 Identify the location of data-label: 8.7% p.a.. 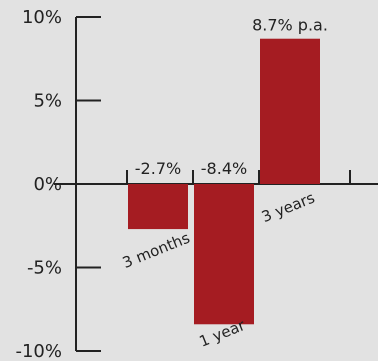
(290, 25).